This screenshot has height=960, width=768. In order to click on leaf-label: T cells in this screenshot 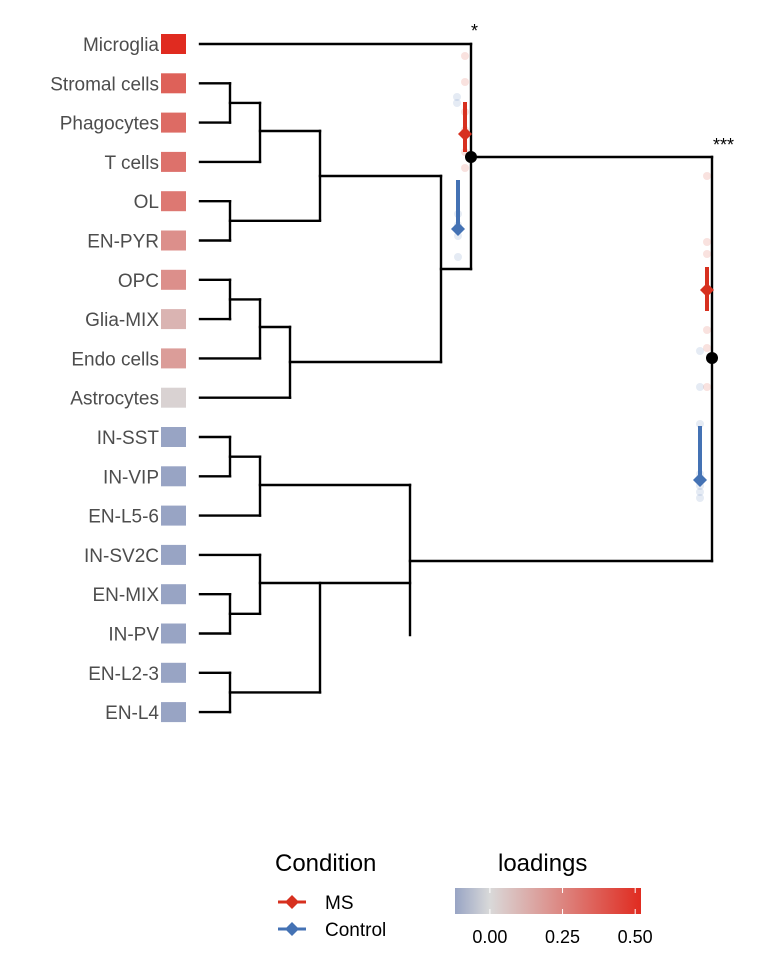, I will do `click(131, 163)`.